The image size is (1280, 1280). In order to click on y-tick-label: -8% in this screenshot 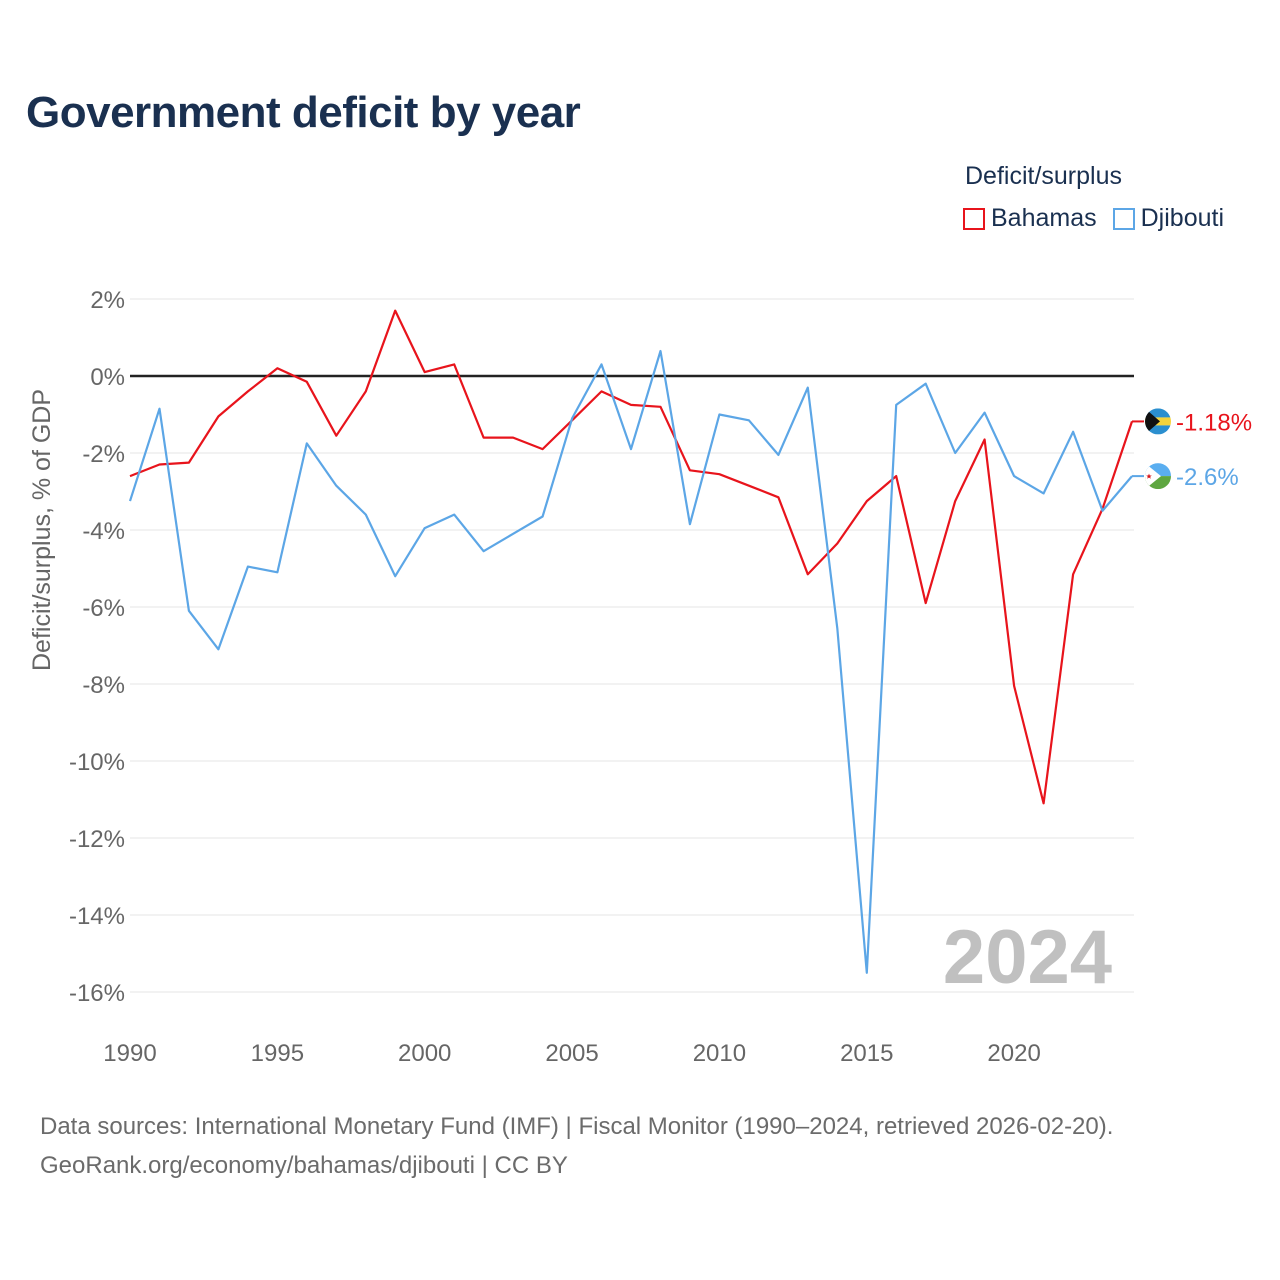, I will do `click(103, 685)`.